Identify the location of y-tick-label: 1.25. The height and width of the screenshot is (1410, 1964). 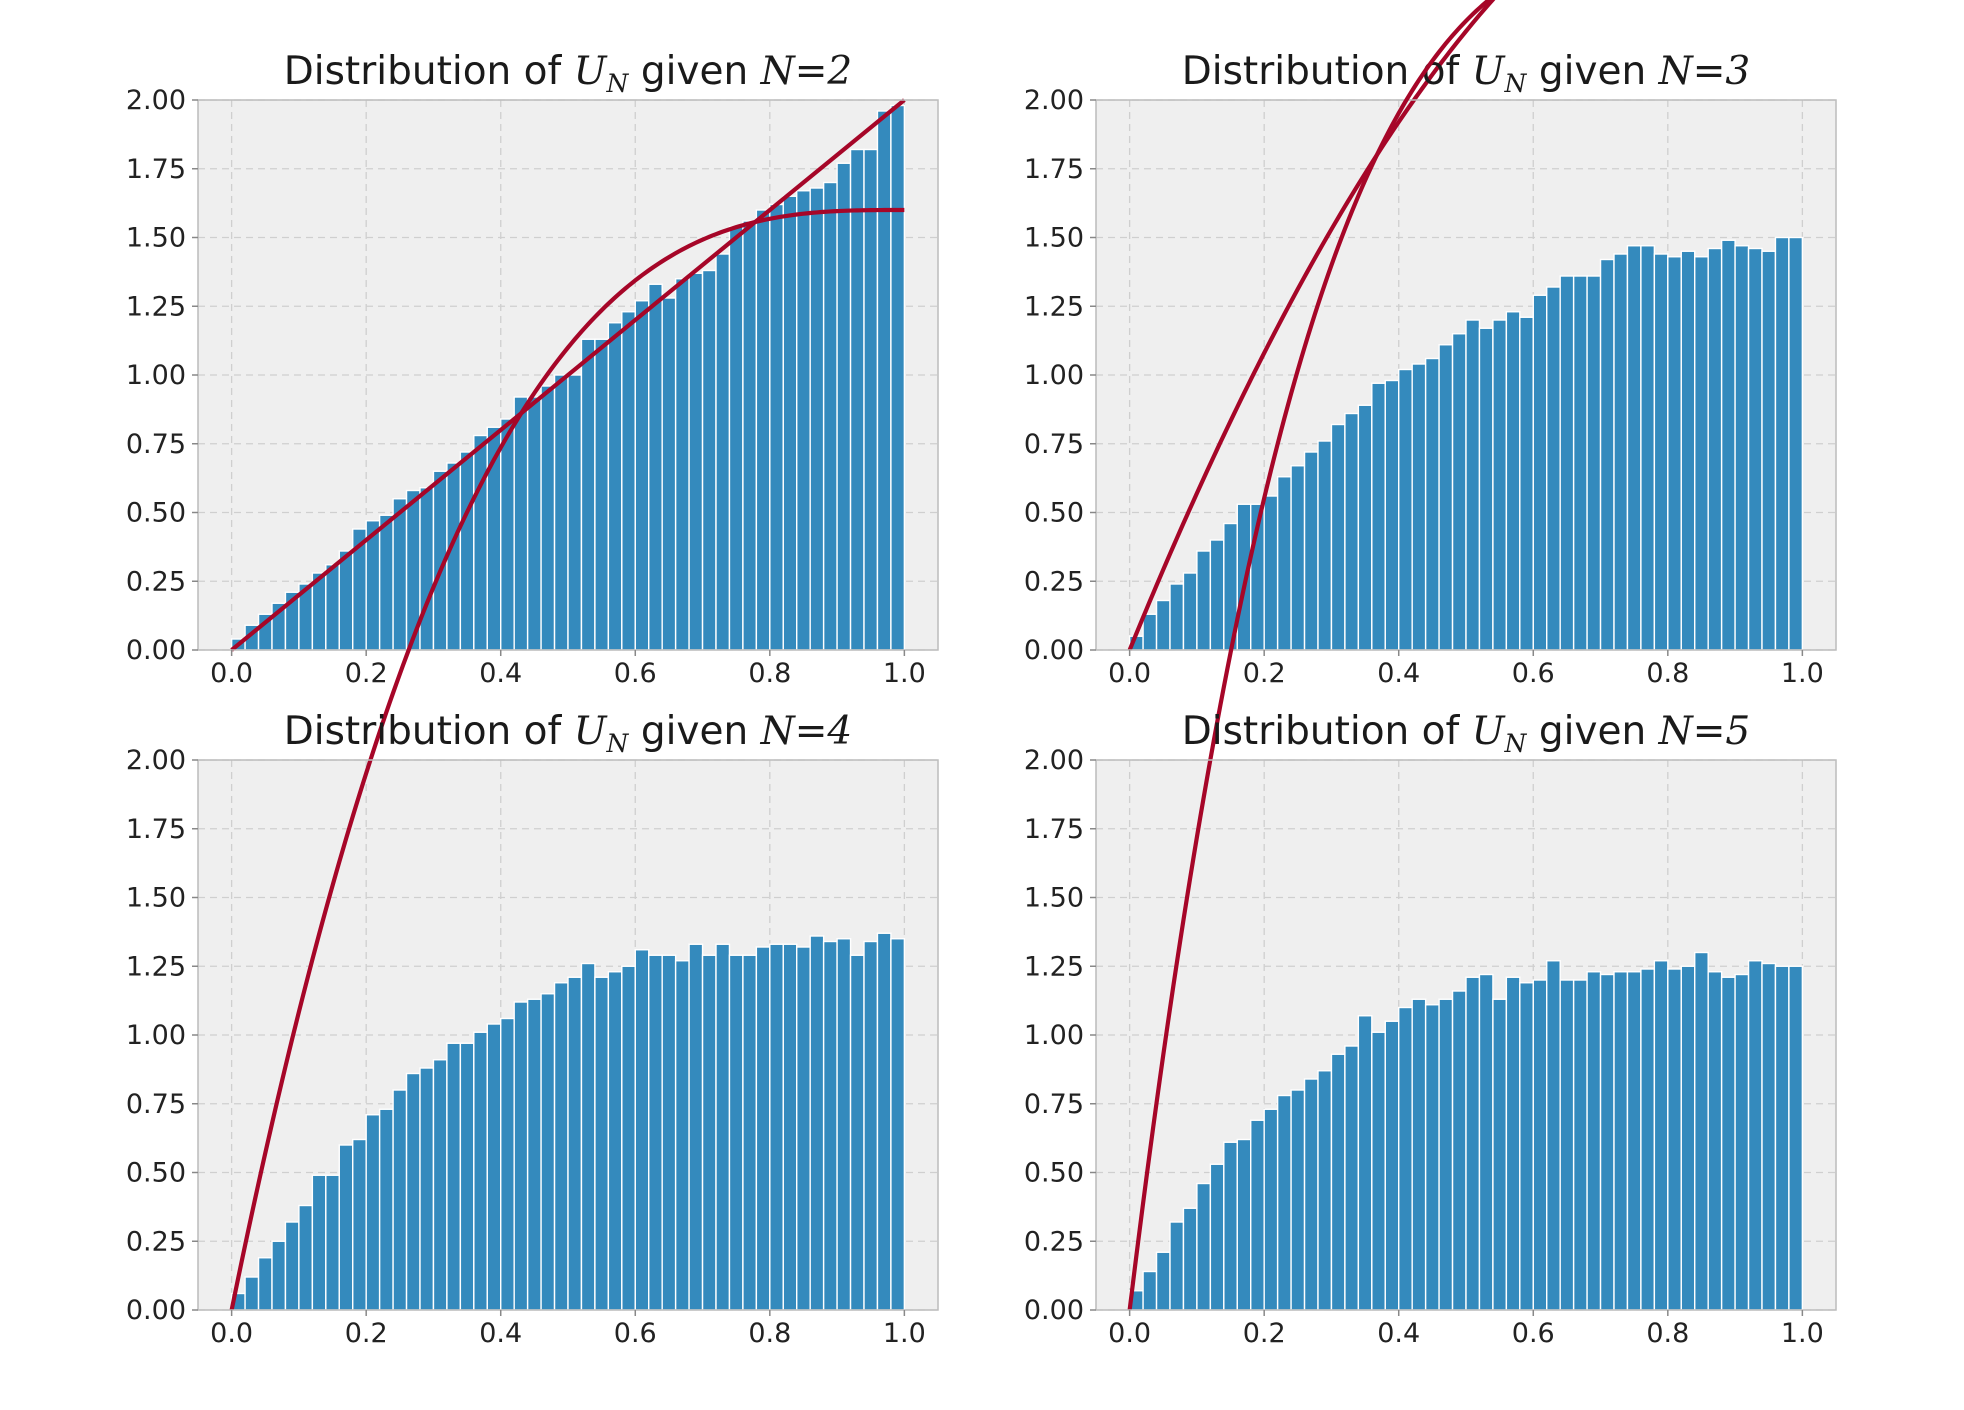
(1054, 306).